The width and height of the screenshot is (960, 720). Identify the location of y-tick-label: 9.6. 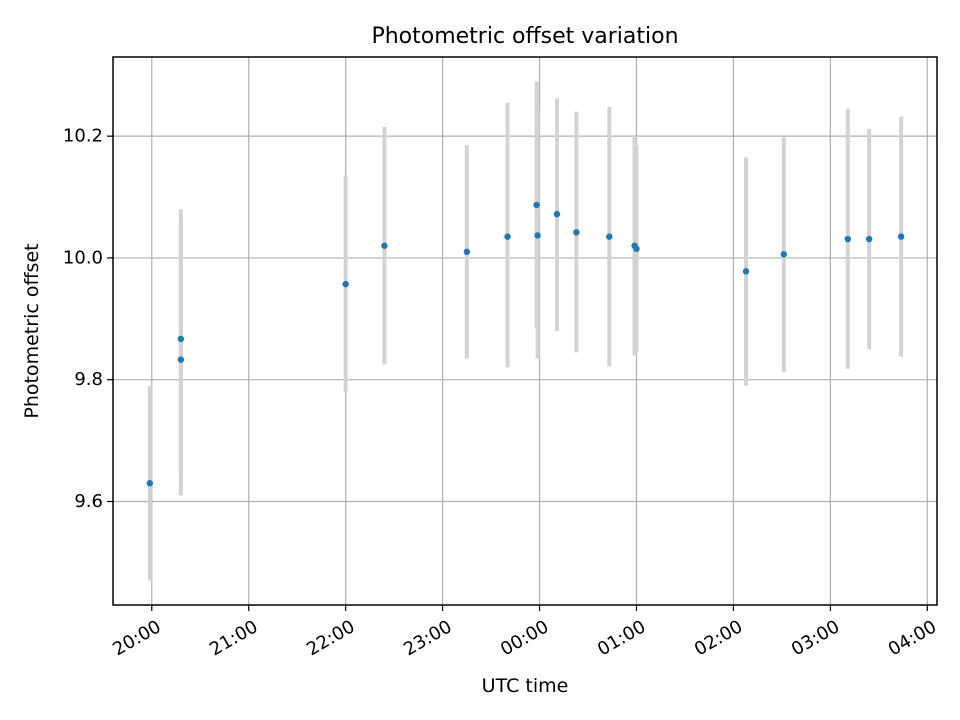
(88, 501).